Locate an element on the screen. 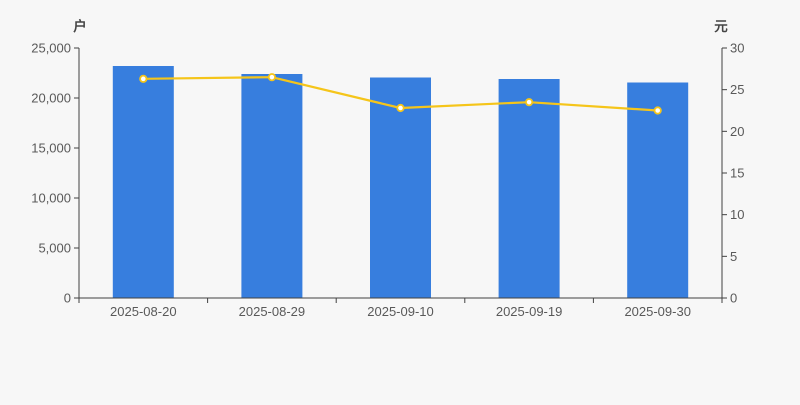  right-axis-tick-label: 0 is located at coordinates (733, 298).